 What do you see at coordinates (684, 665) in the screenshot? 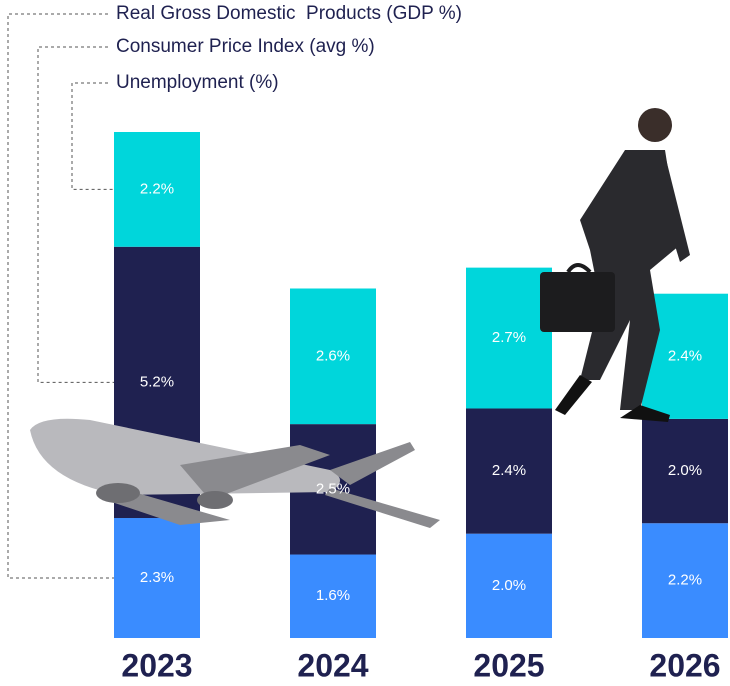
I see `x-tick-label: 2026` at bounding box center [684, 665].